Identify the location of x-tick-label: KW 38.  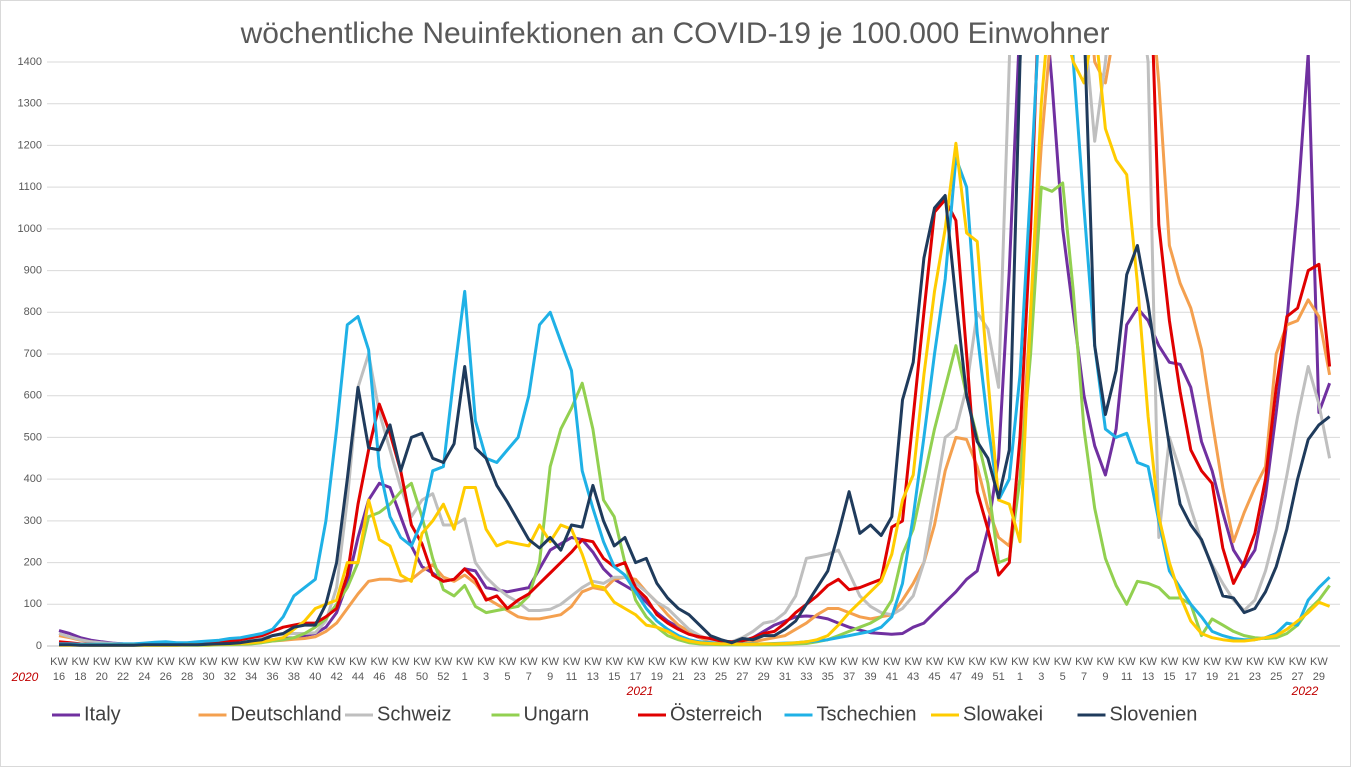
(294, 669).